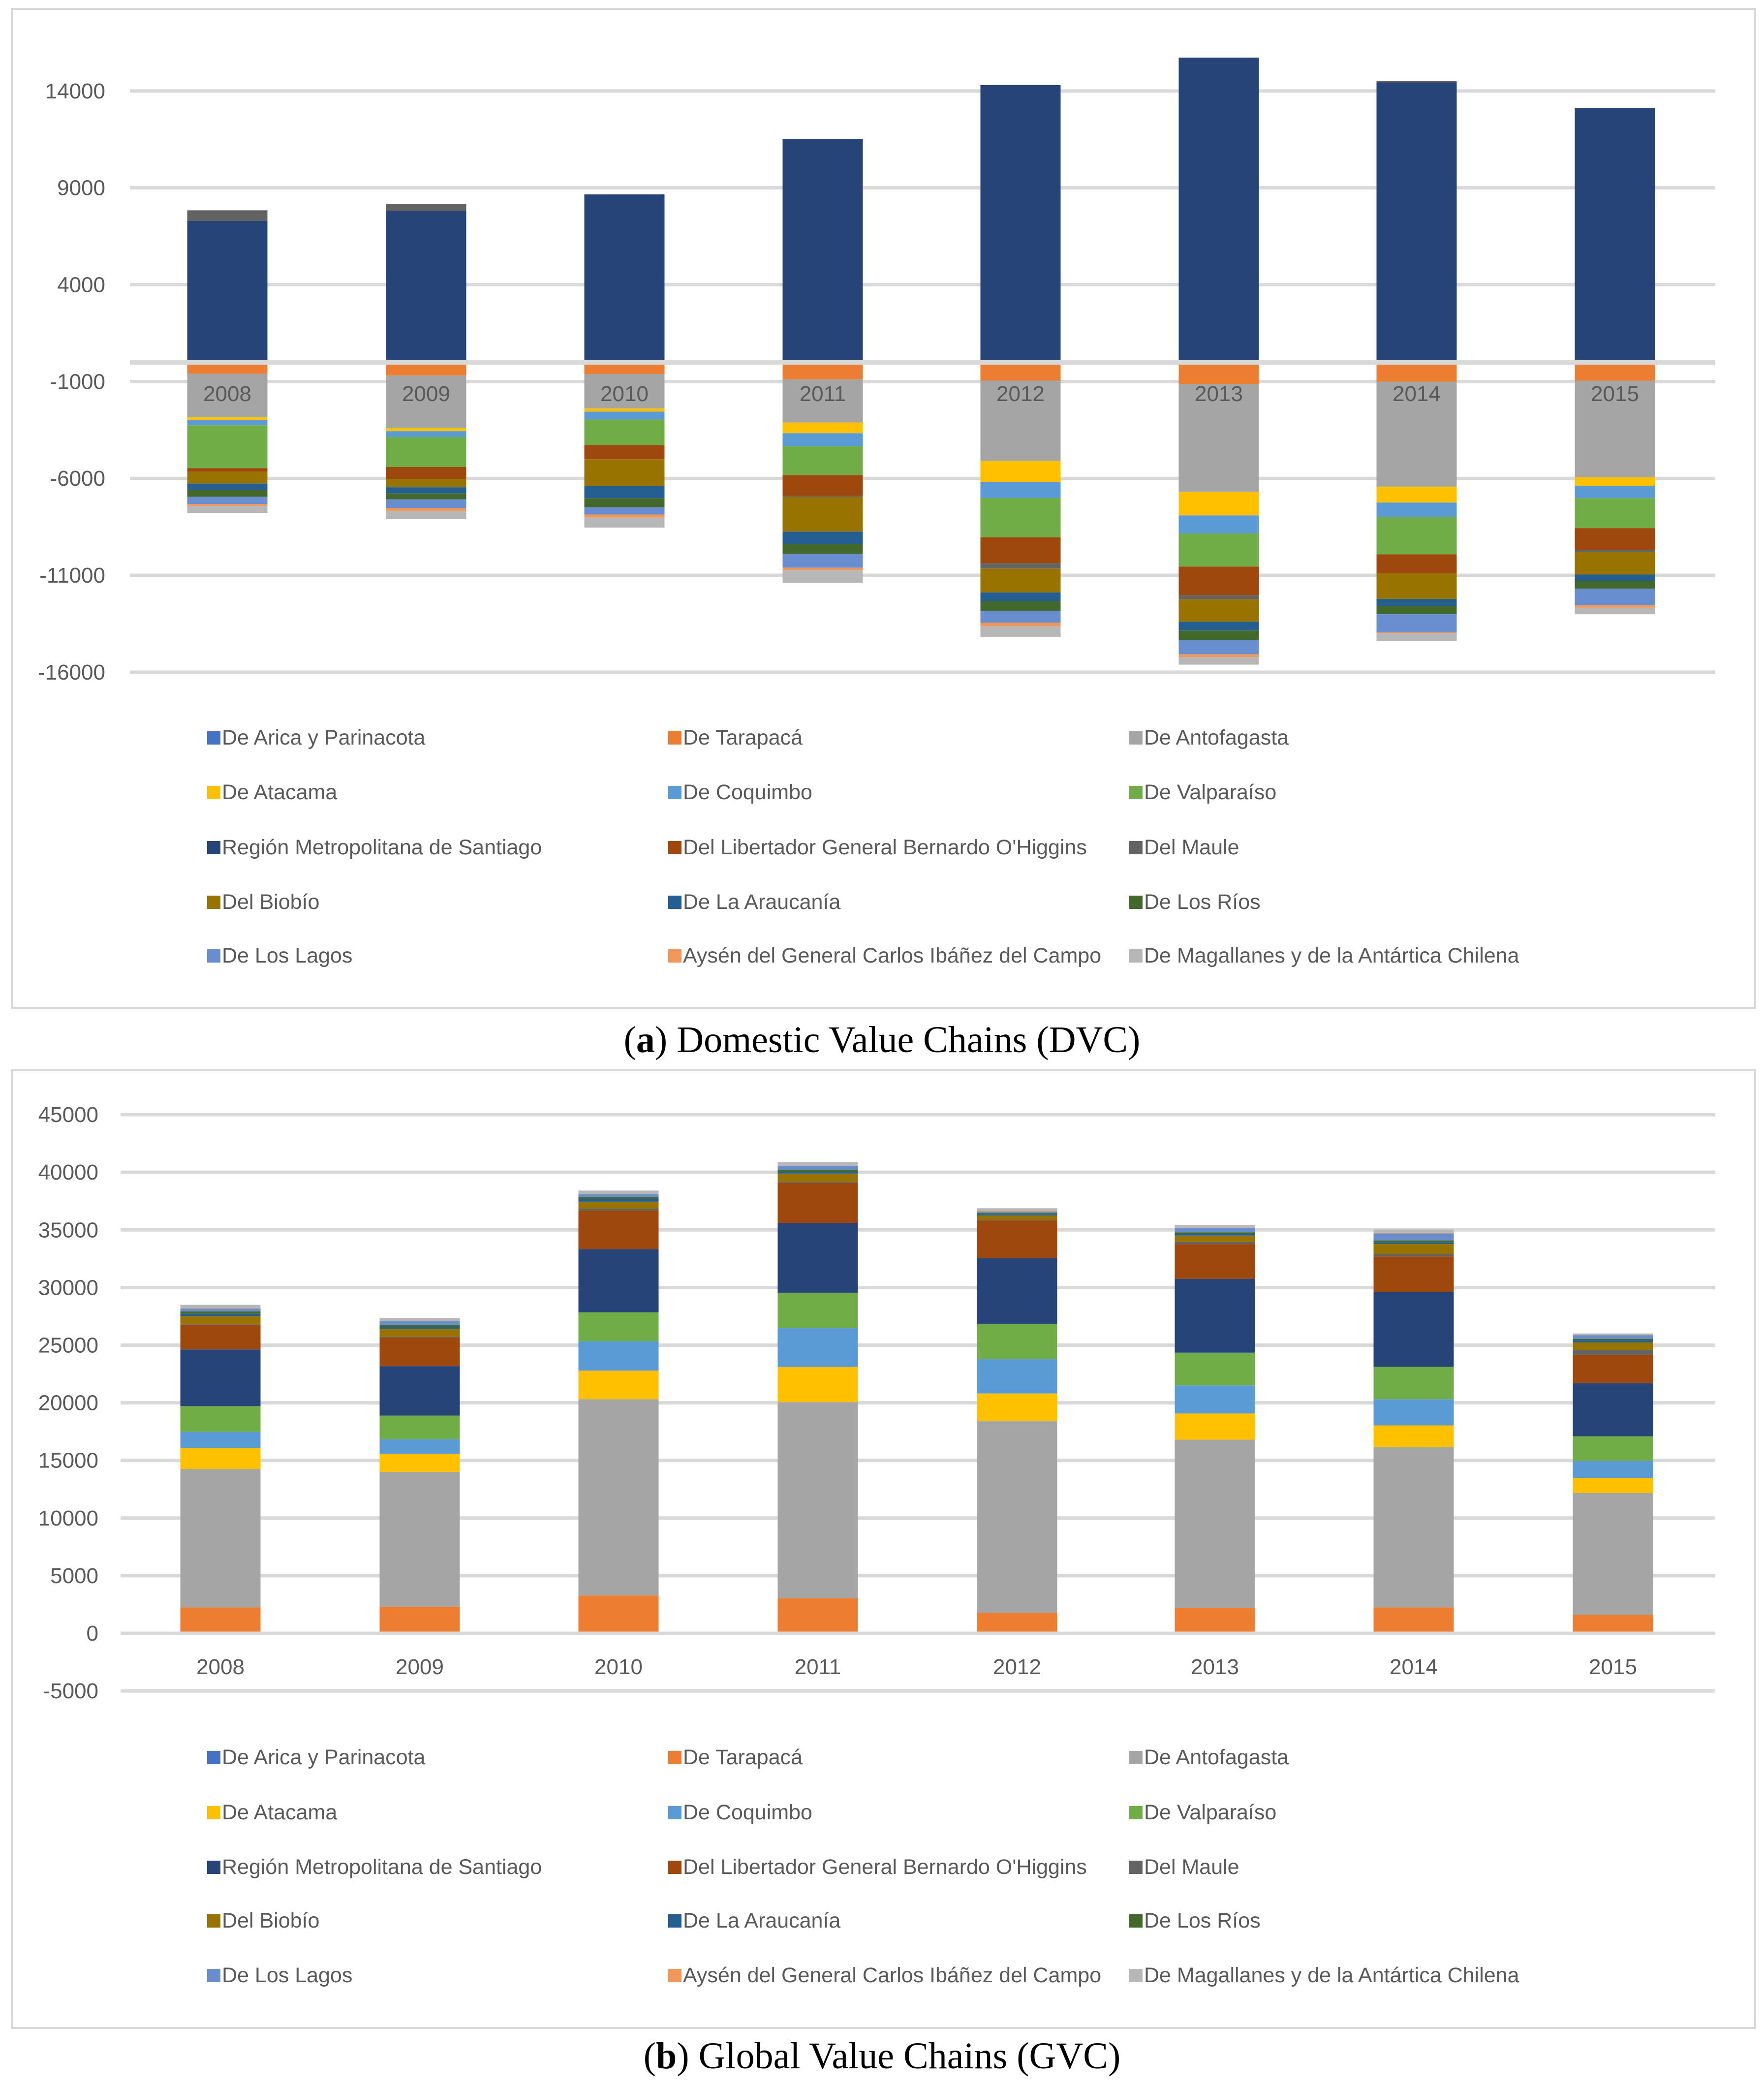  I want to click on y-tick-label: -6000, so click(78, 479).